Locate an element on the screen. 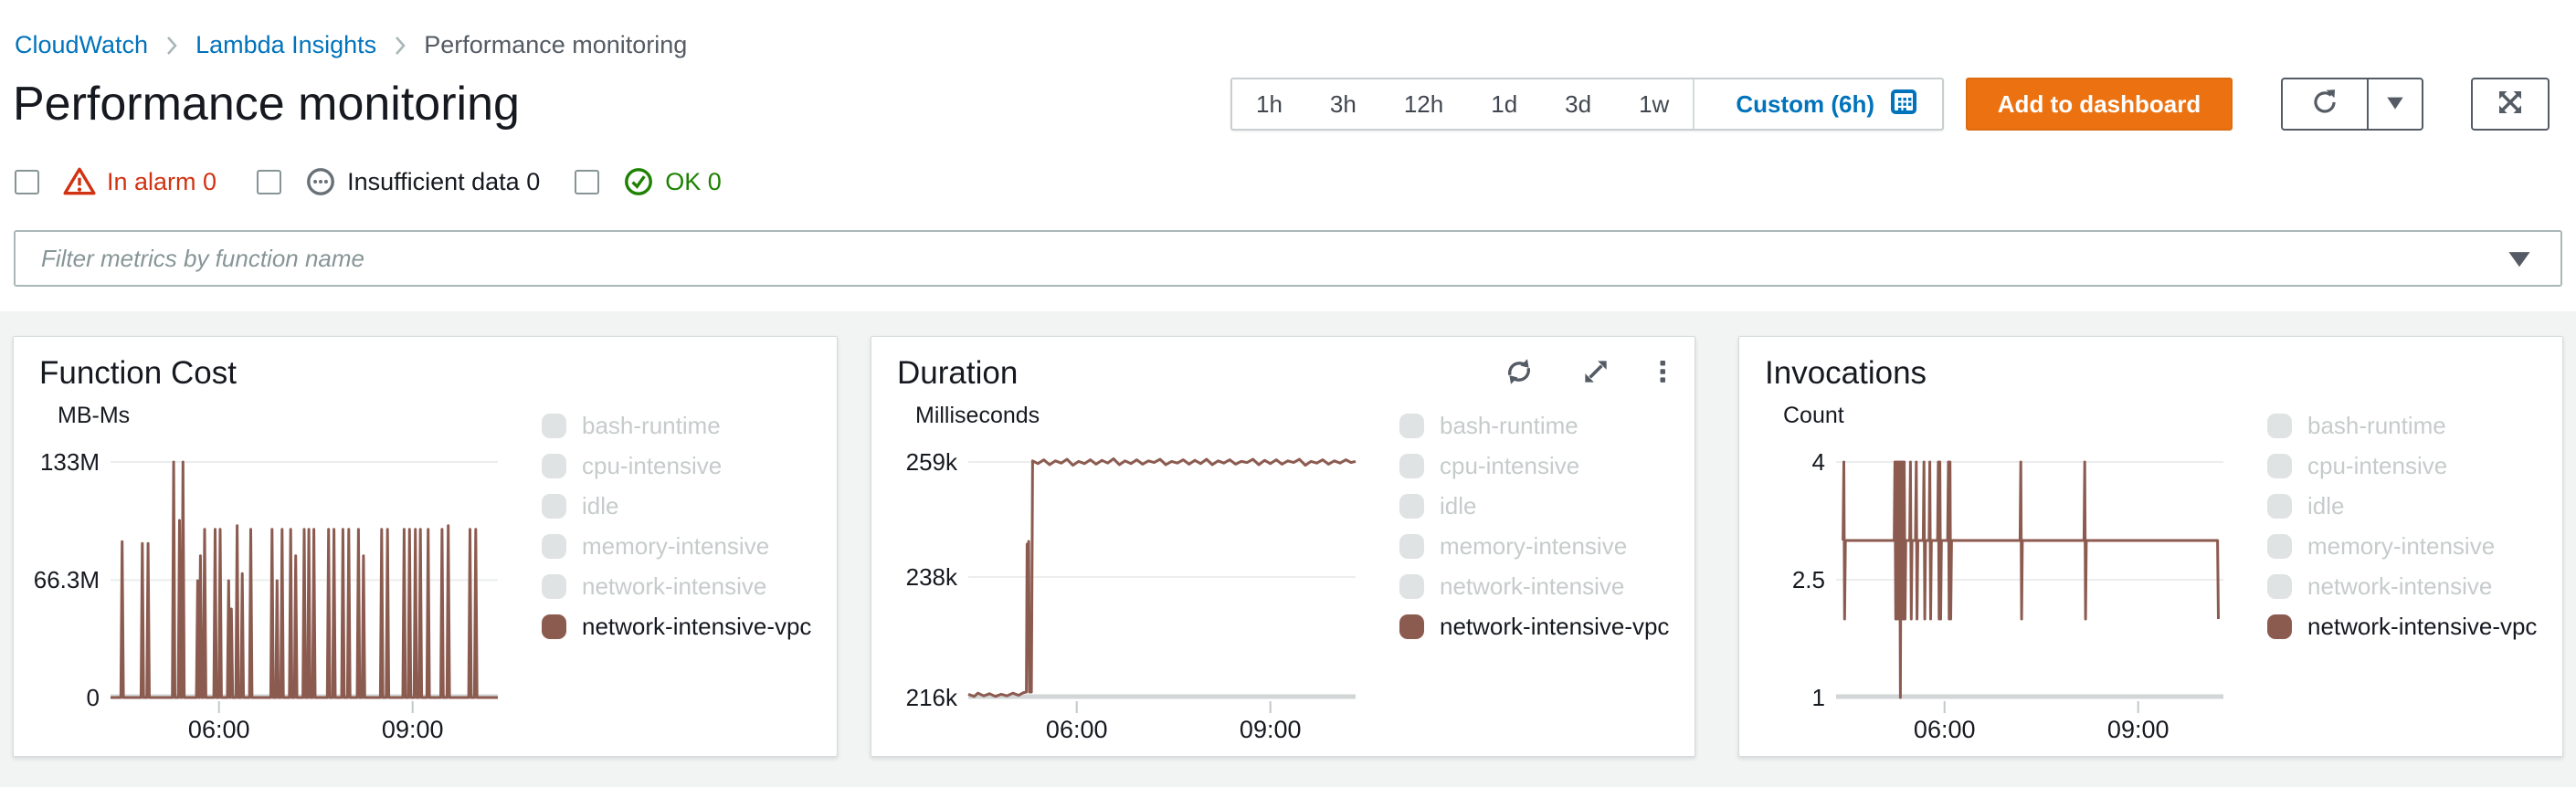 The height and width of the screenshot is (787, 2576). y-tick-label: 4 is located at coordinates (1818, 462).